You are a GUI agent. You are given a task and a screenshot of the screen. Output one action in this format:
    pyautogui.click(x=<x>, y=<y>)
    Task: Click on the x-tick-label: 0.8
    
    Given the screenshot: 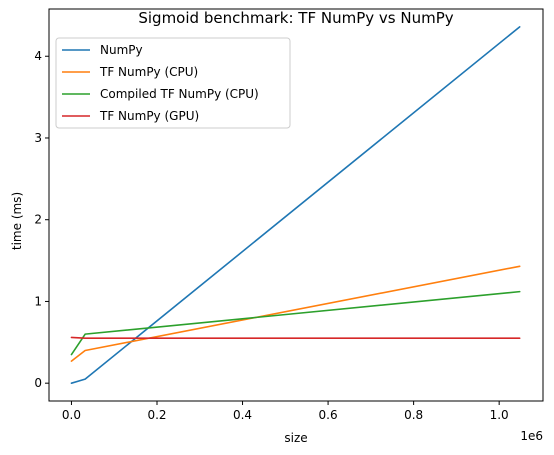 What is the action you would take?
    pyautogui.click(x=413, y=415)
    